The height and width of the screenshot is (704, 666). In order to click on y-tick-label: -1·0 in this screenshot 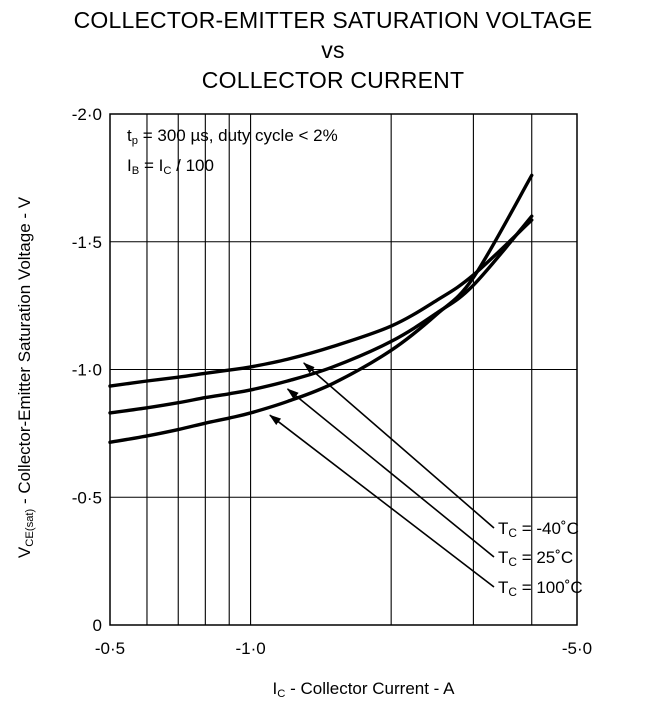, I will do `click(87, 370)`.